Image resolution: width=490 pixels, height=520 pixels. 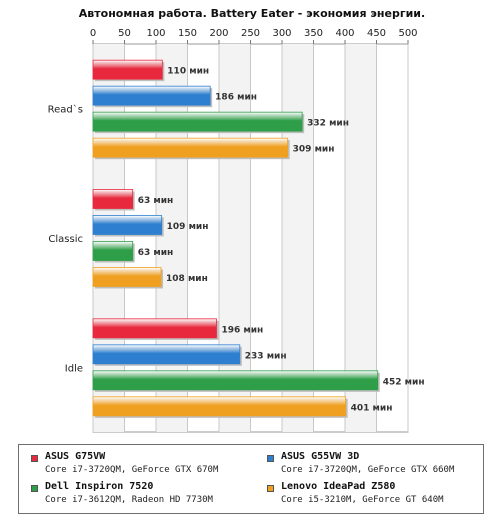 I want to click on x-tick-label: 350, so click(x=313, y=33).